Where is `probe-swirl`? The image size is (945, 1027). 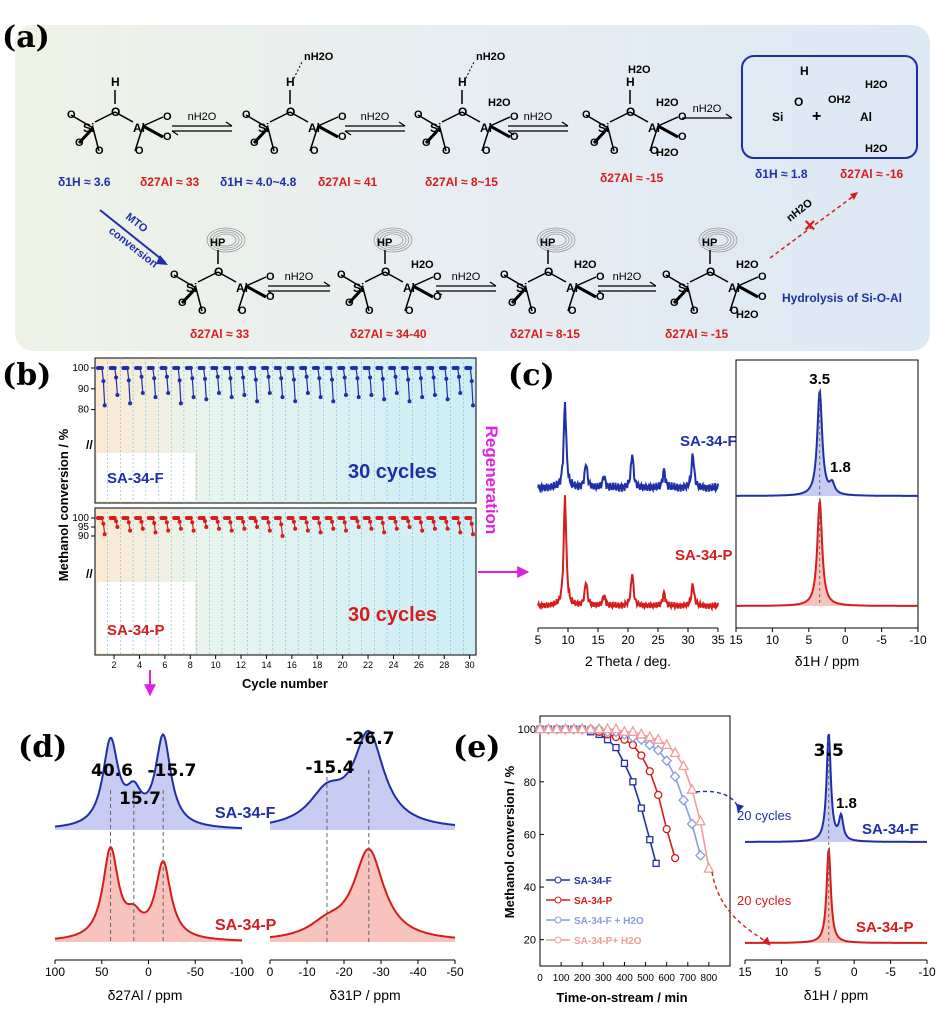
probe-swirl is located at coordinates (393, 240).